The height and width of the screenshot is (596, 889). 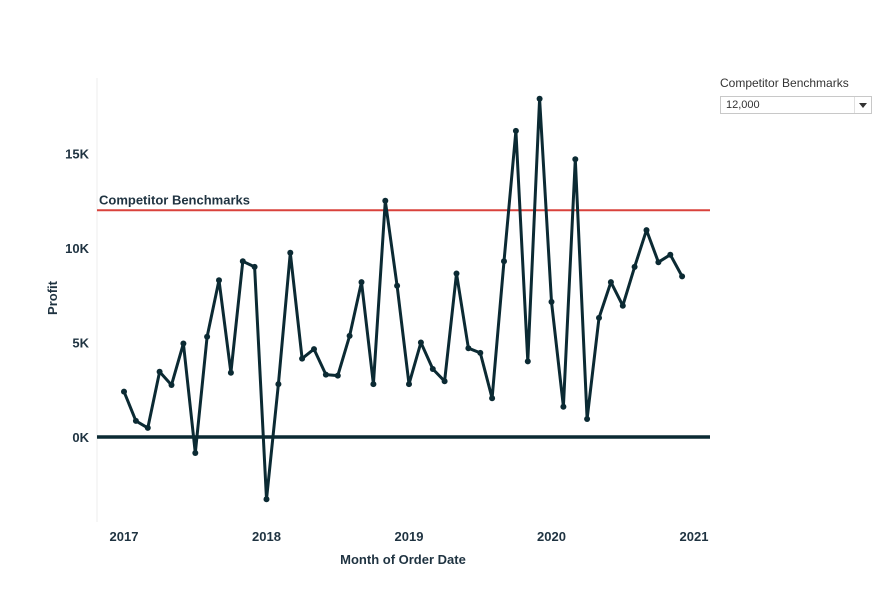 What do you see at coordinates (124, 536) in the screenshot?
I see `x-tick-label: 2017` at bounding box center [124, 536].